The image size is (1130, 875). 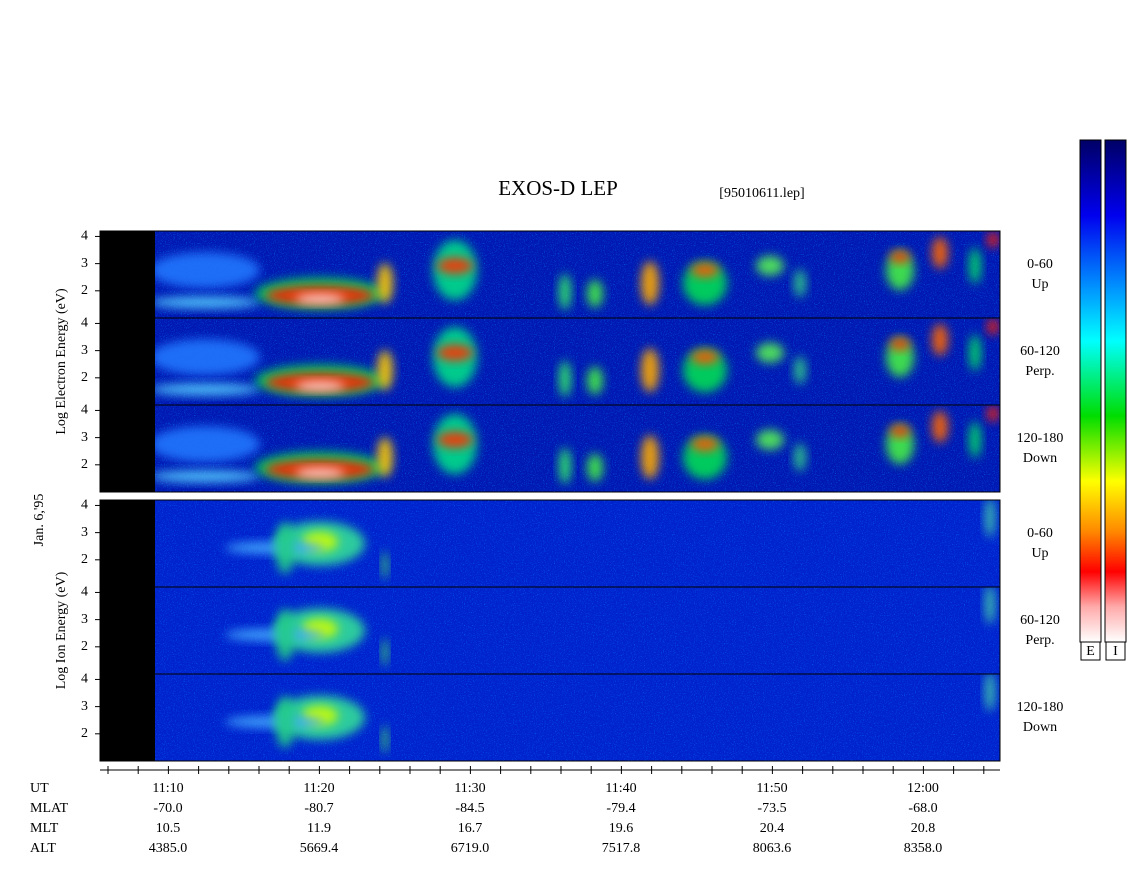 I want to click on file-name: [95010611.lep], so click(x=761, y=193).